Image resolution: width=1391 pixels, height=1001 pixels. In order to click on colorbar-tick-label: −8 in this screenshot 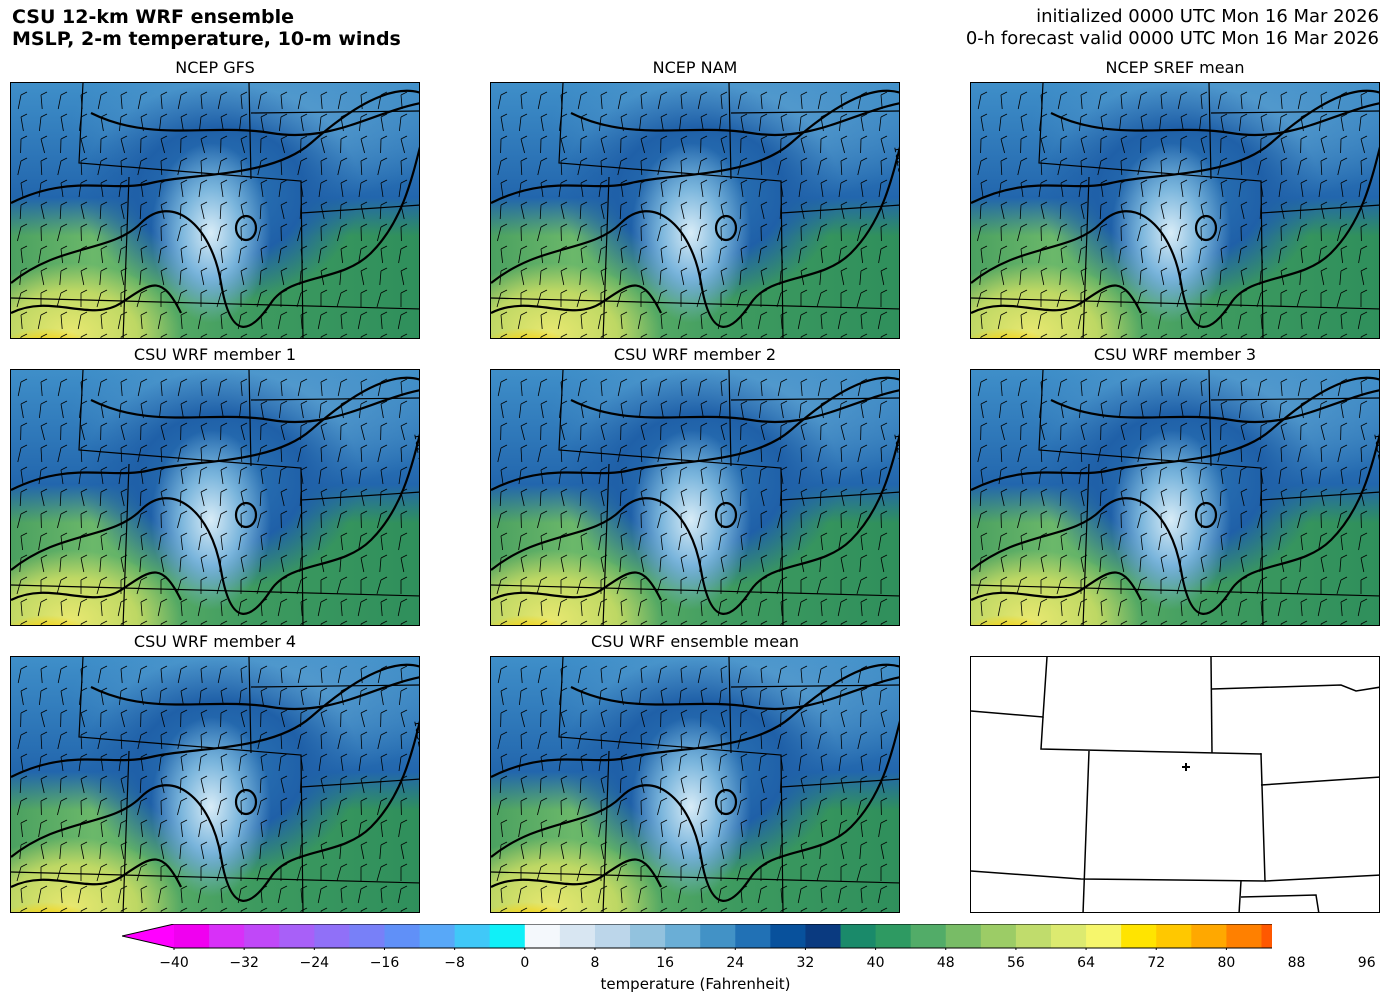, I will do `click(454, 963)`.